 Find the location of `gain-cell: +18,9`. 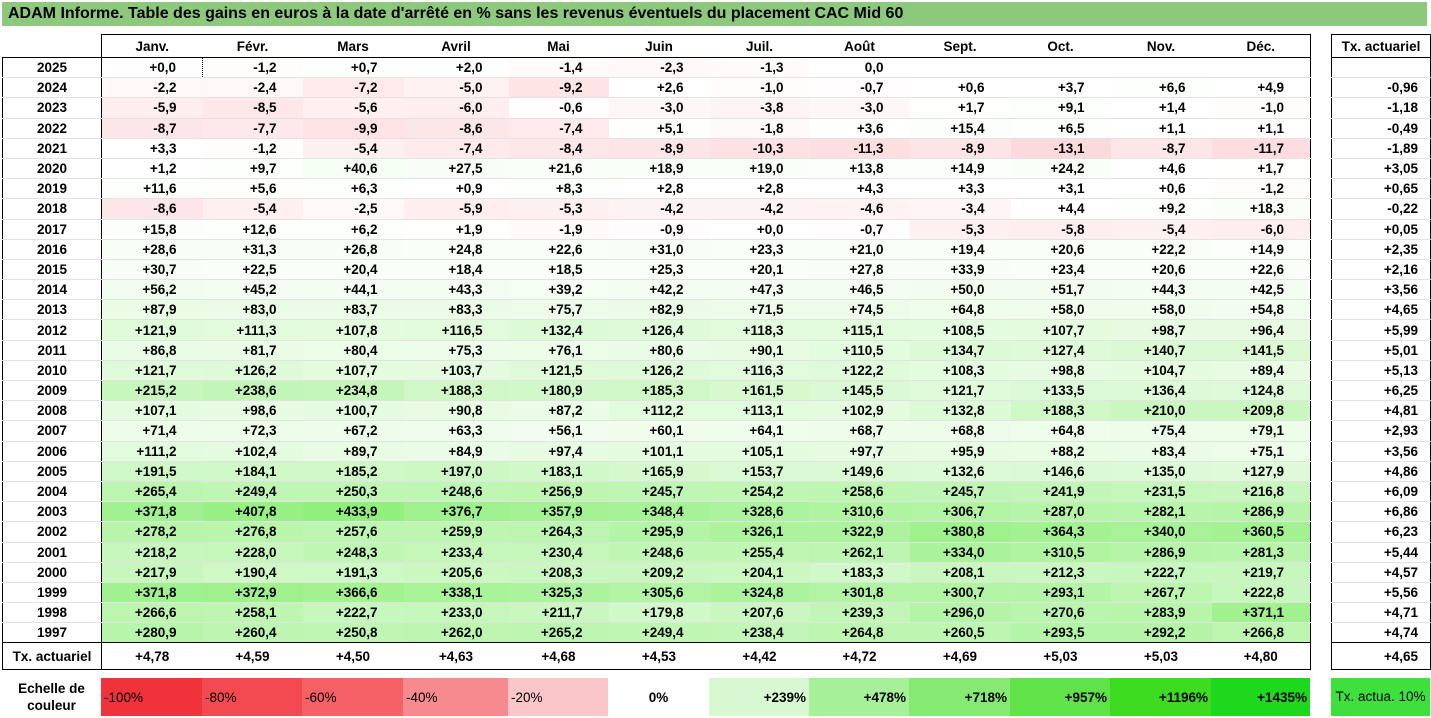

gain-cell: +18,9 is located at coordinates (659, 169).